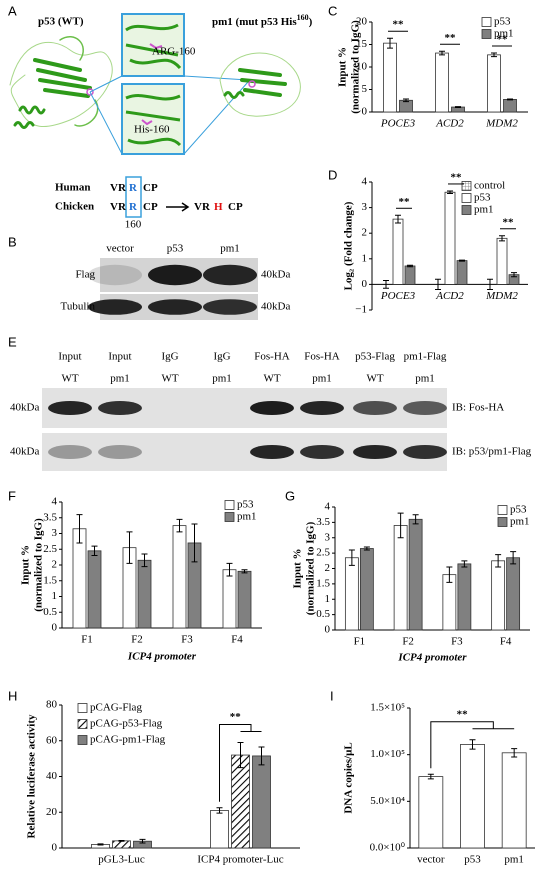 This screenshot has width=550, height=871. Describe the element at coordinates (425, 357) in the screenshot. I see `lane-label: pm1-Flag` at that location.